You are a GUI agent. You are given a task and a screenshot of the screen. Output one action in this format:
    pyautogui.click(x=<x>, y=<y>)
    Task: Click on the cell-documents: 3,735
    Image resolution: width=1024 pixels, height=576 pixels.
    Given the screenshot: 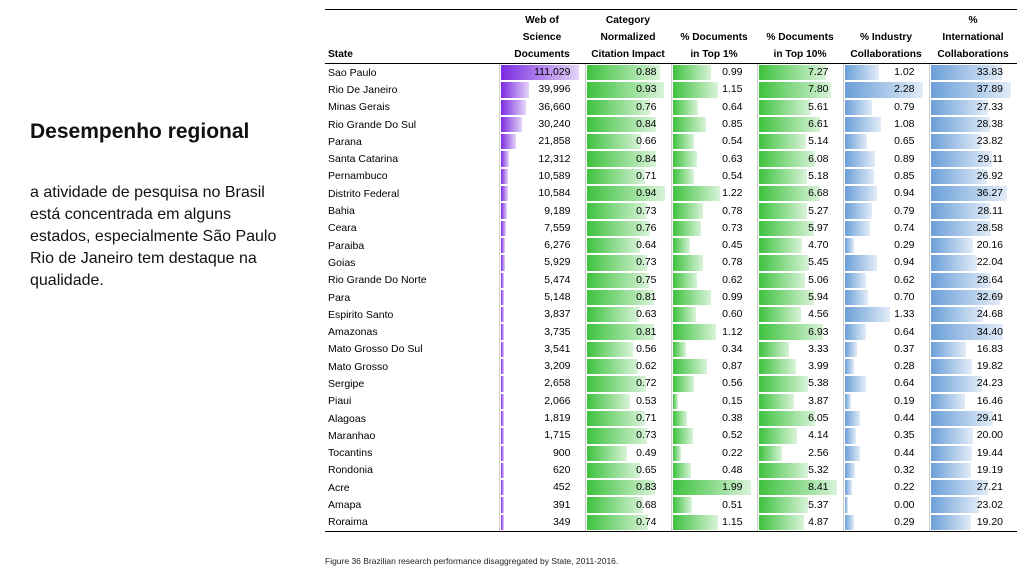 What is the action you would take?
    pyautogui.click(x=541, y=332)
    